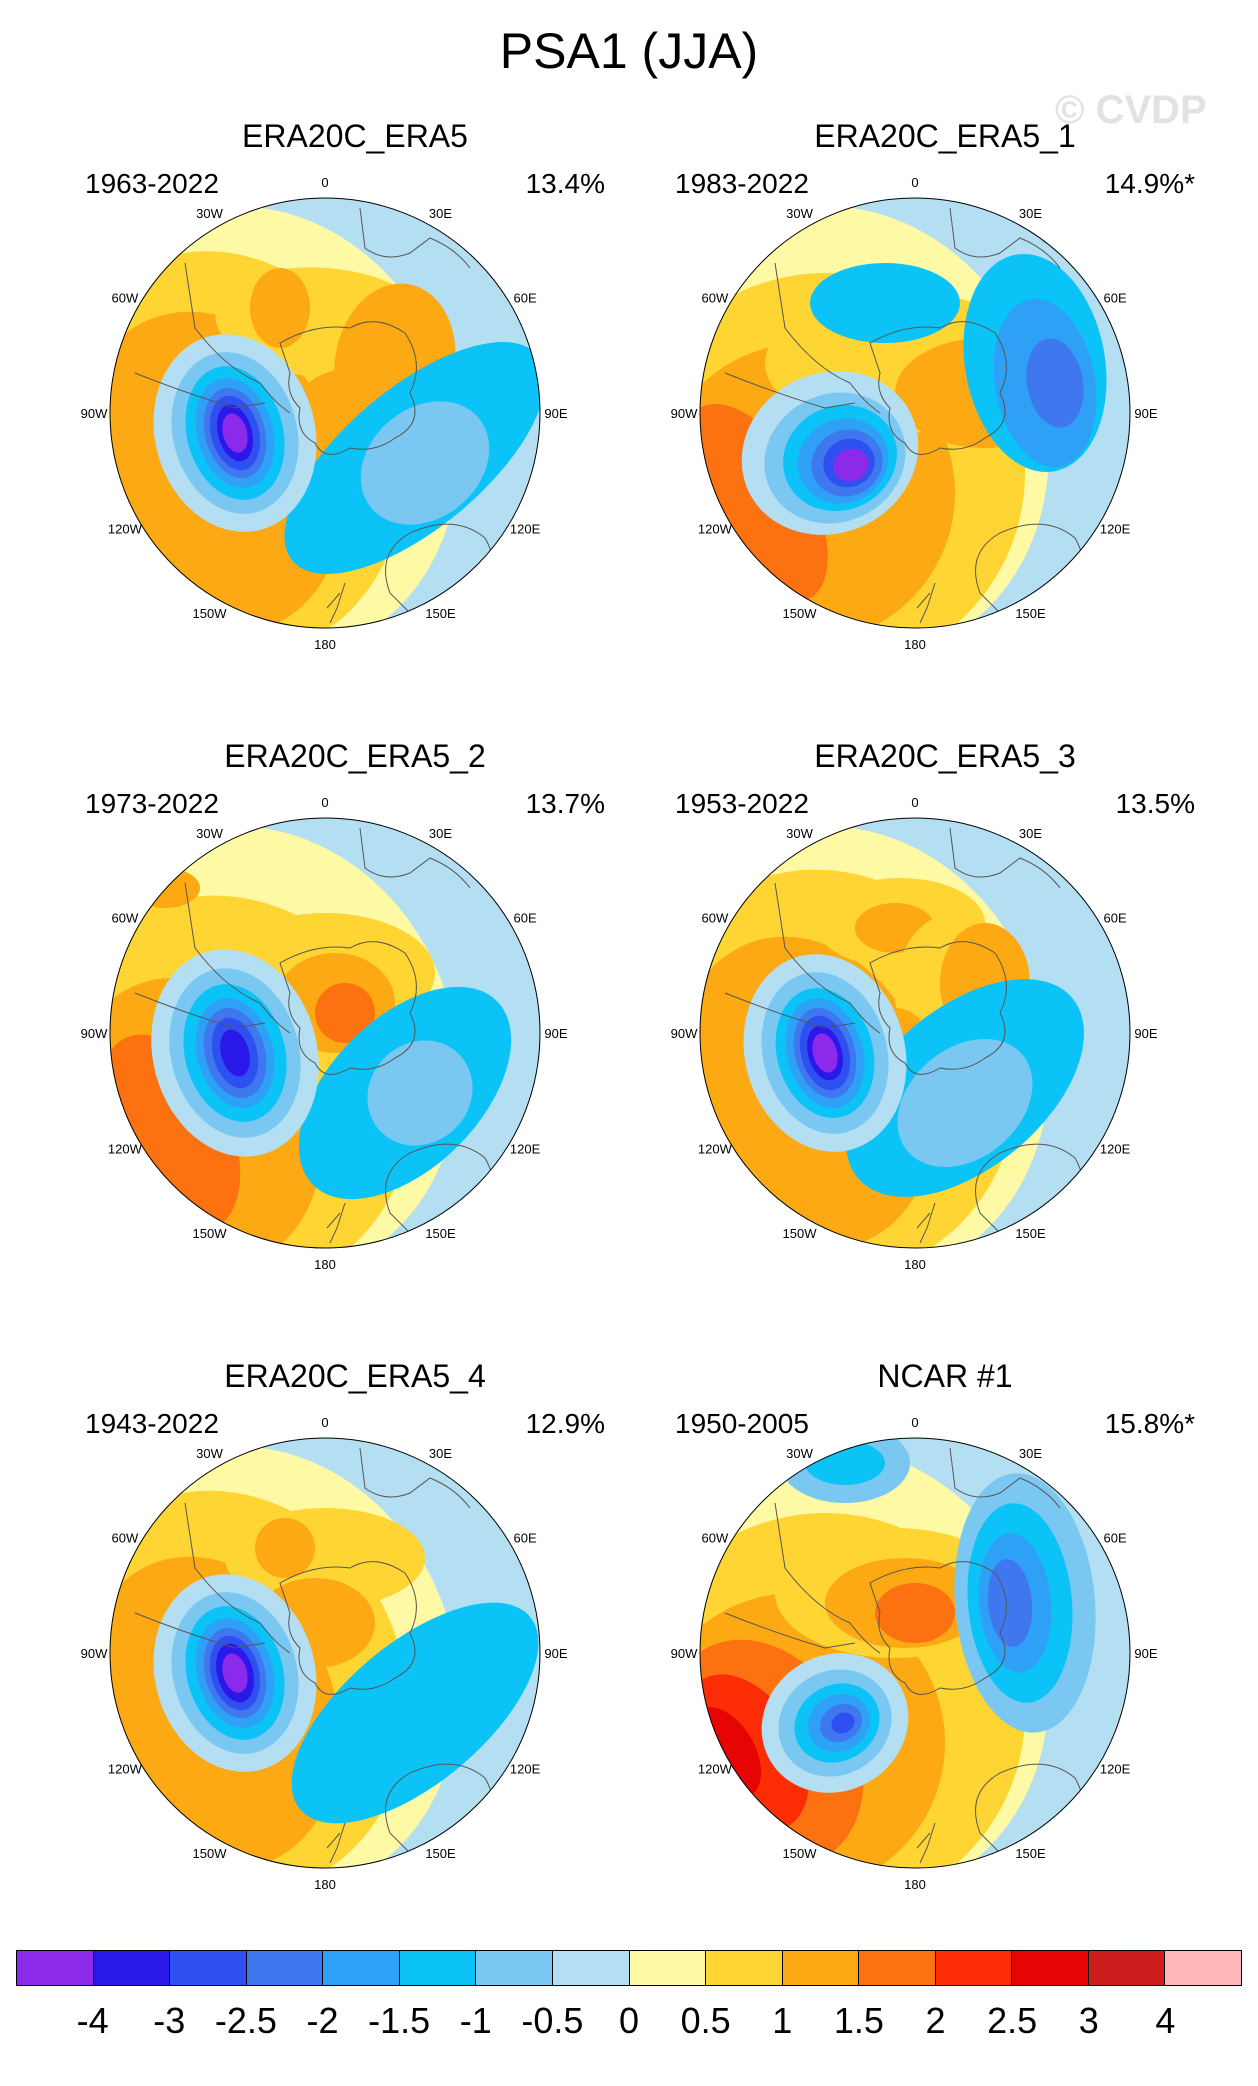  I want to click on colorbar, so click(629, 1968).